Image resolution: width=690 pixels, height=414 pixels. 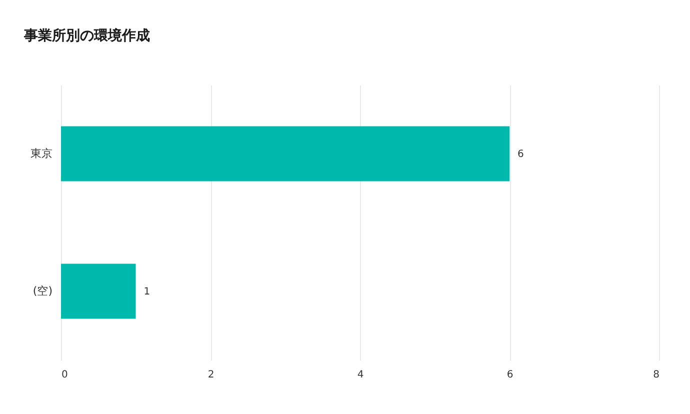 I want to click on chart-title: 事業所別の環境作成, so click(x=86, y=35).